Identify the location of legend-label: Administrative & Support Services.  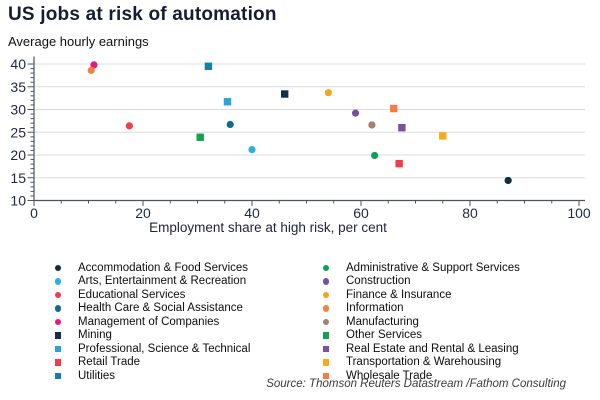
(433, 267).